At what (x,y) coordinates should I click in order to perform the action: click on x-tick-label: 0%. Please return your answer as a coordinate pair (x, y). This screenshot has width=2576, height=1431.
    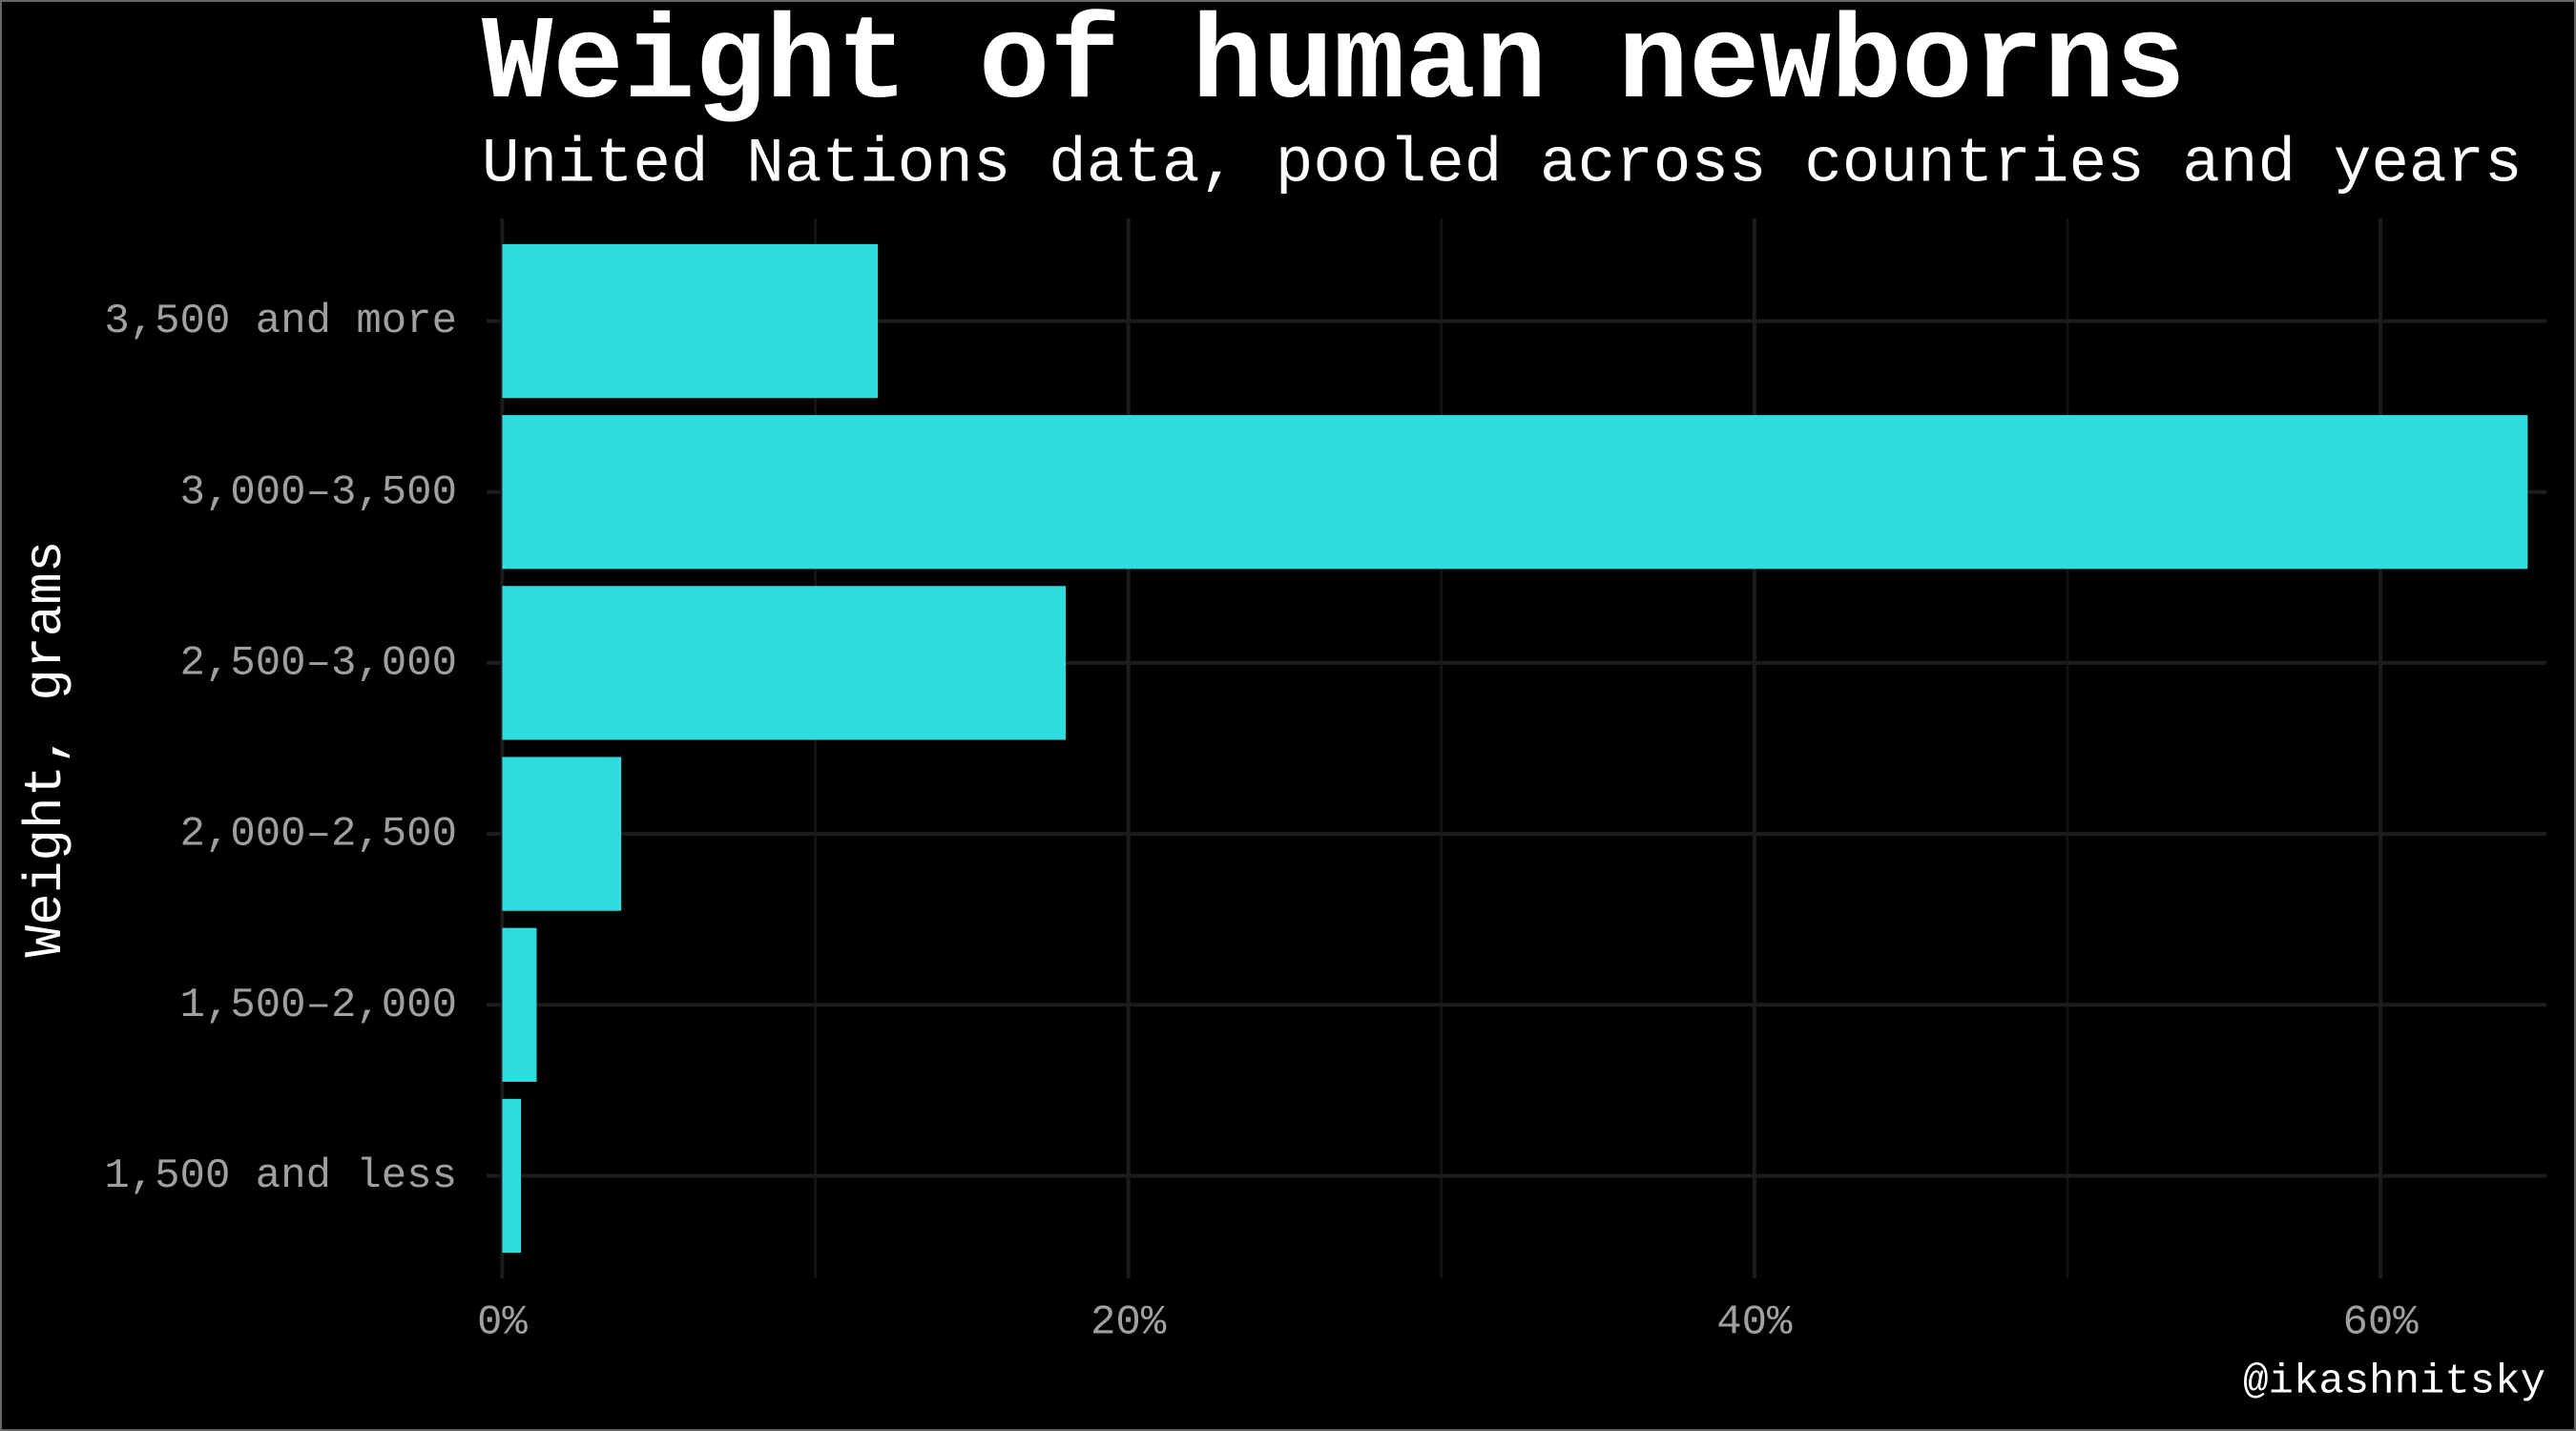
    Looking at the image, I should click on (502, 1323).